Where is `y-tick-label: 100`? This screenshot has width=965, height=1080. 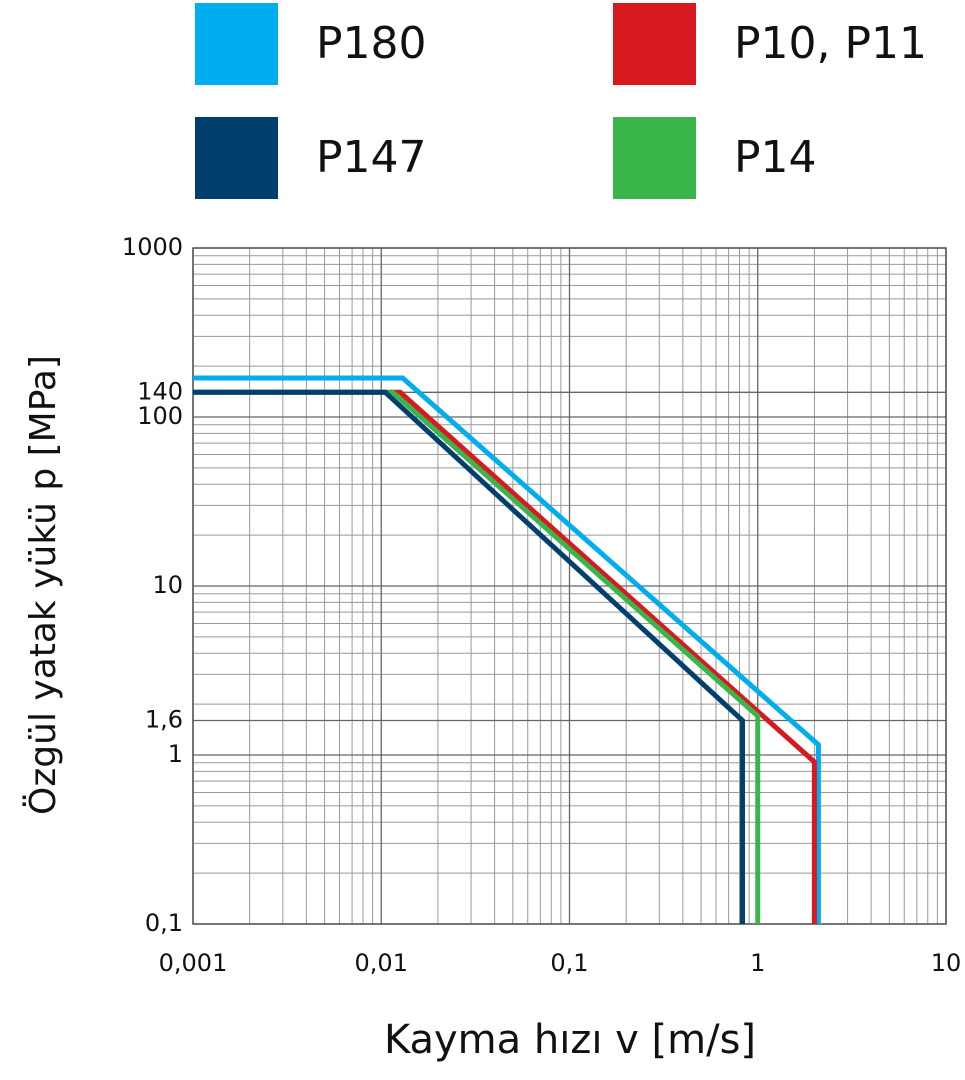
y-tick-label: 100 is located at coordinates (160, 416).